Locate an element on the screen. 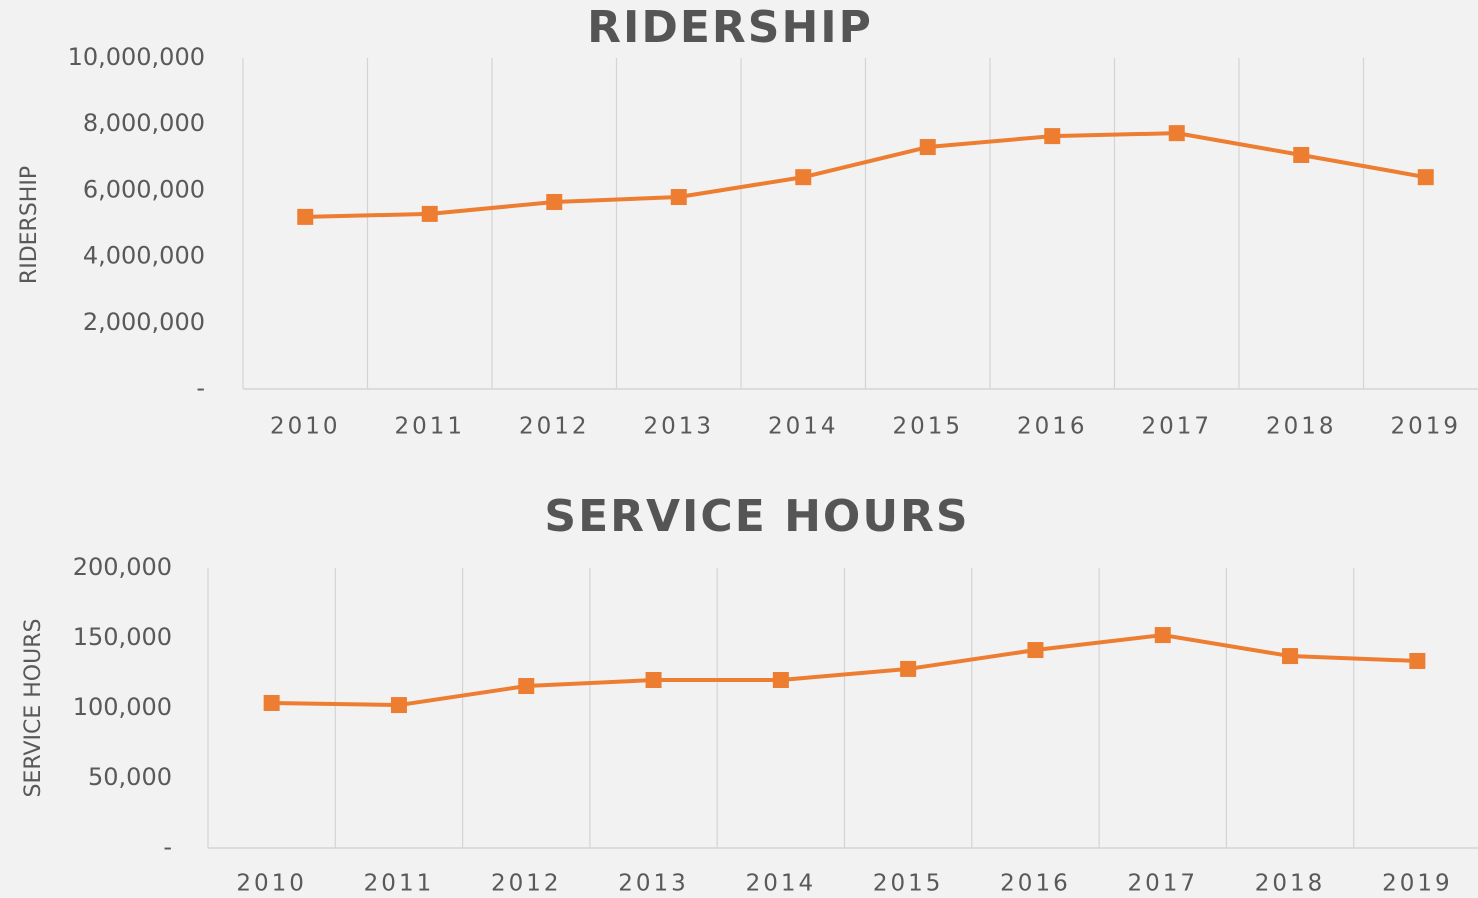 Image resolution: width=1478 pixels, height=898 pixels. y-axis-title: SERVICE HOURS is located at coordinates (33, 708).